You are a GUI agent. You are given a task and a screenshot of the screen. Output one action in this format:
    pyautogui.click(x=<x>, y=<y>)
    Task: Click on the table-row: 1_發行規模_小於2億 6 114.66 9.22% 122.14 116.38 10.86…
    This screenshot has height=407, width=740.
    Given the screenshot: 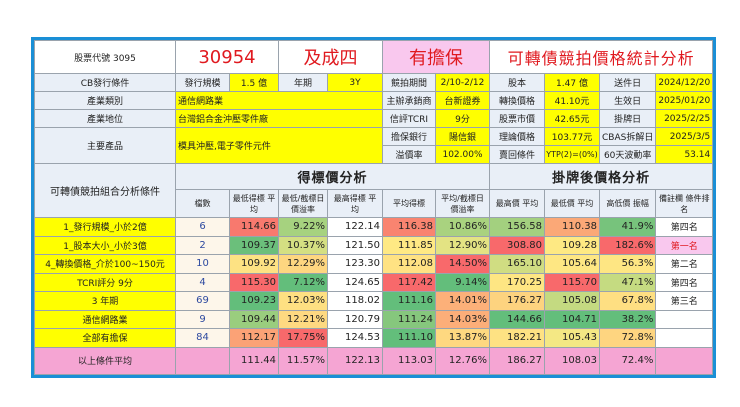 What is the action you would take?
    pyautogui.click(x=374, y=227)
    